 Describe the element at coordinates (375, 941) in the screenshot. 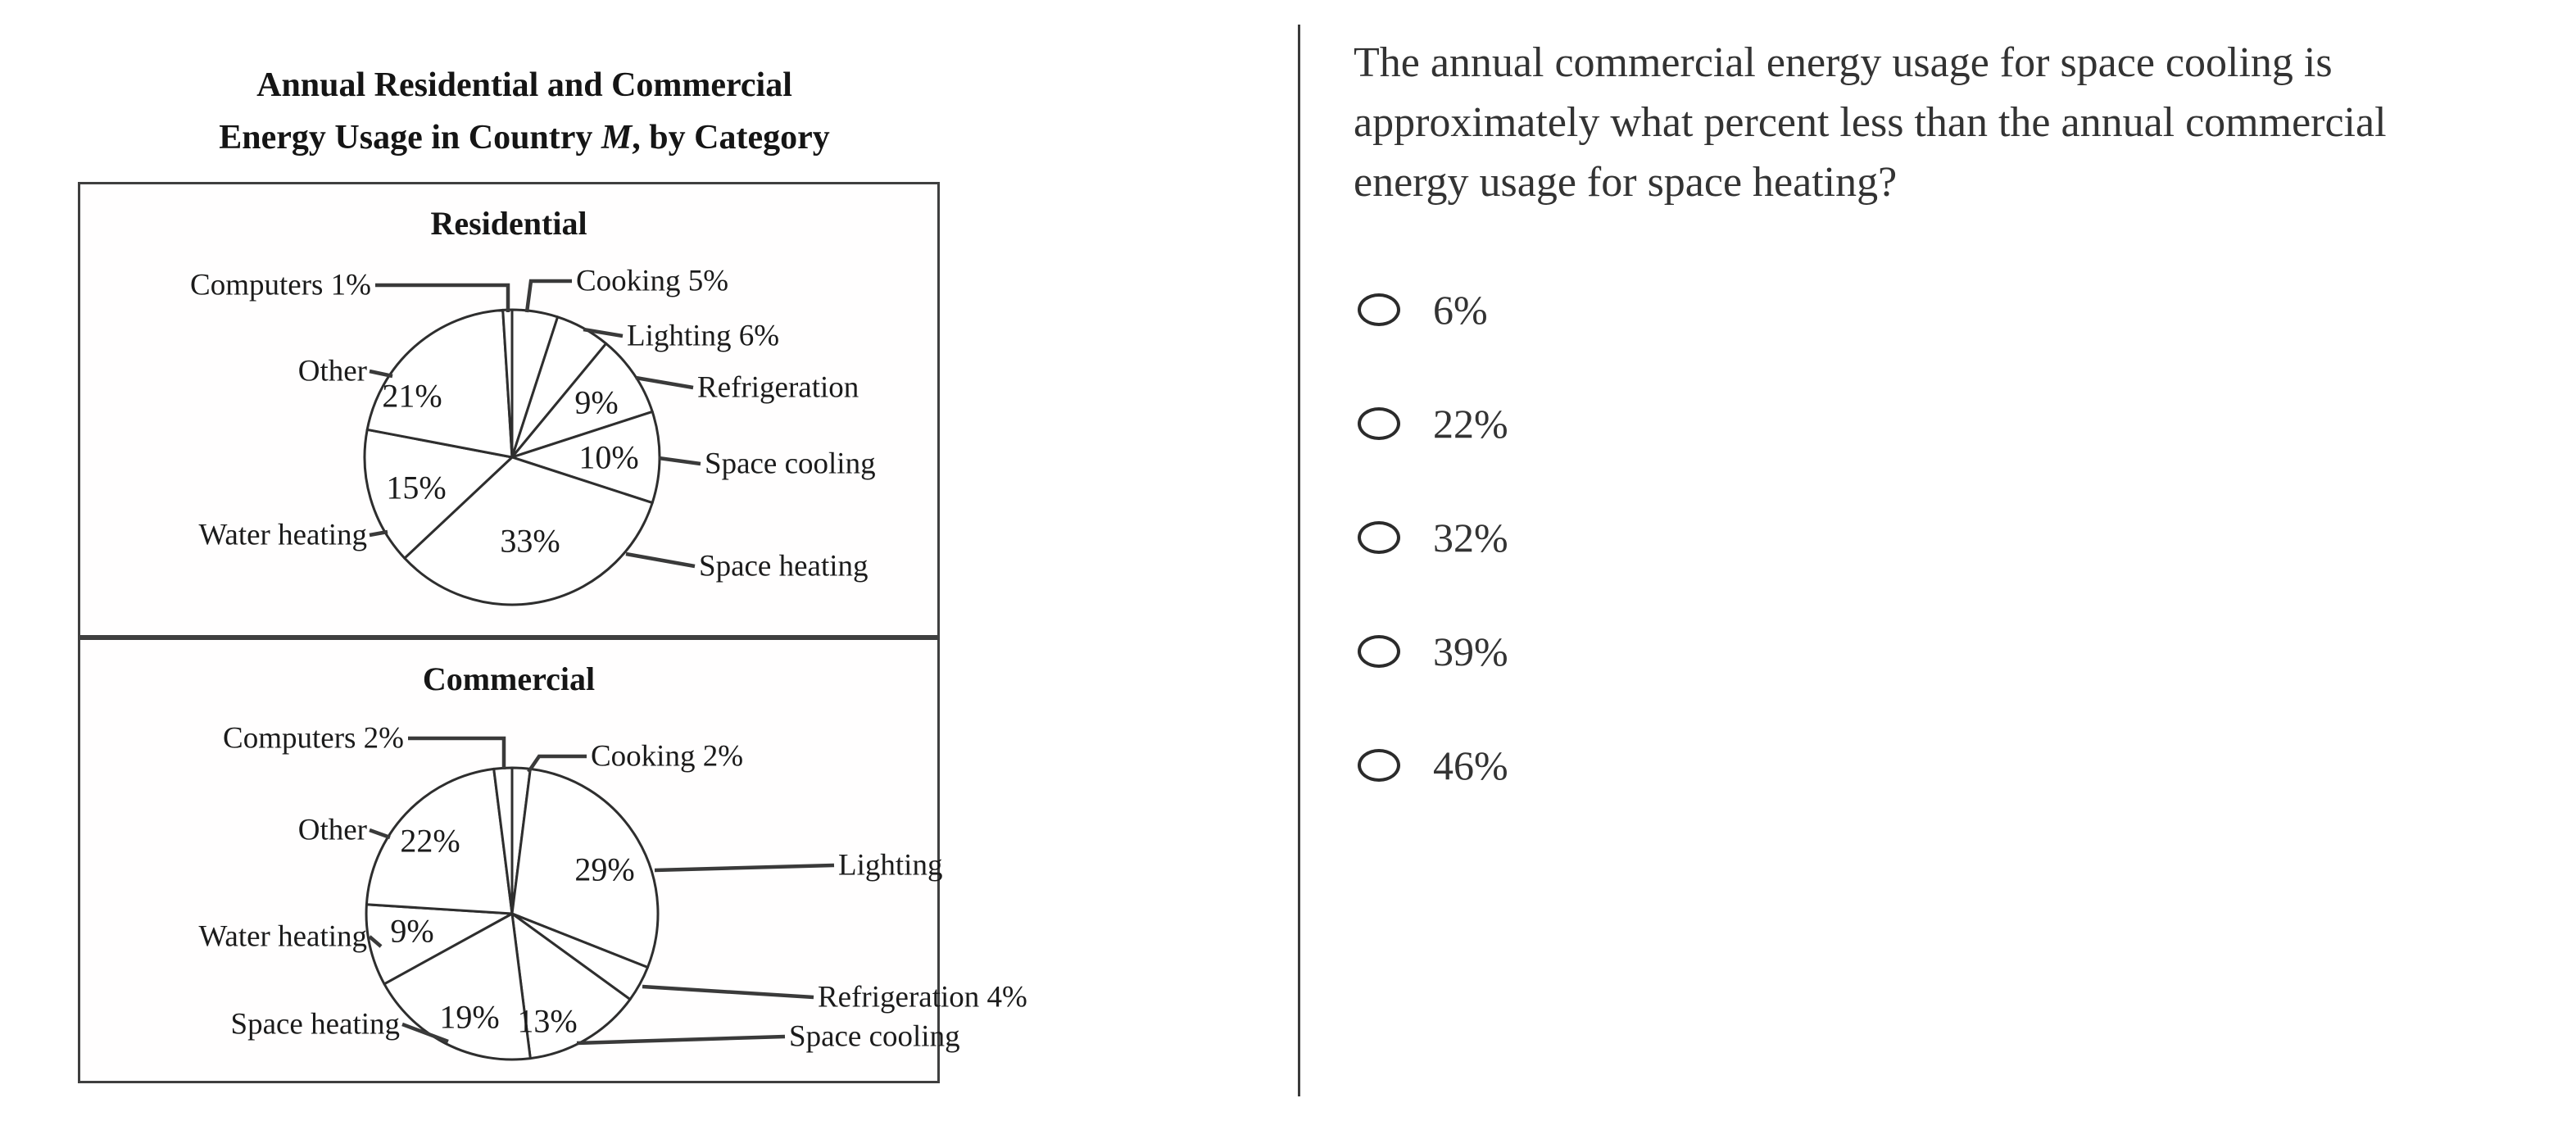

I see `leader-line-commercial-water-heating` at that location.